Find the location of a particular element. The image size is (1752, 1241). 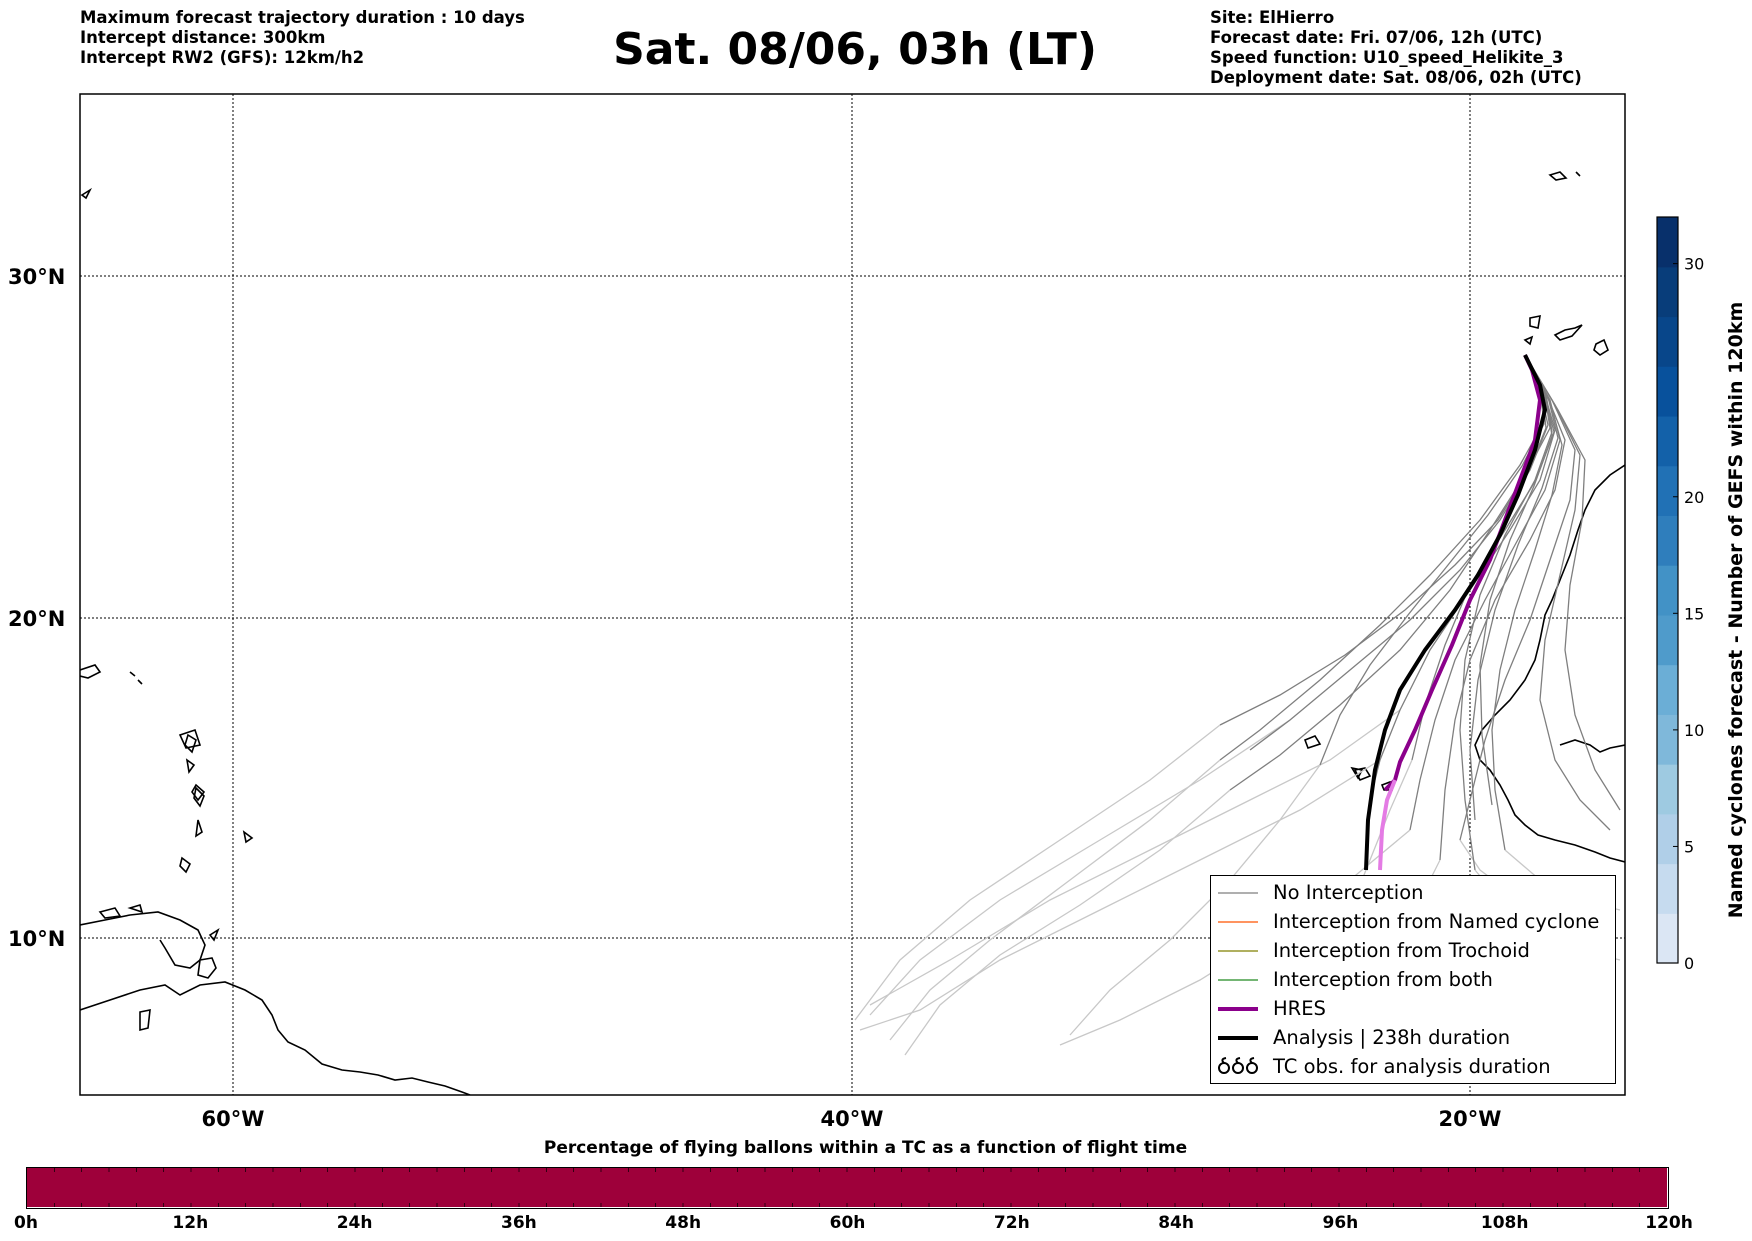

colorbar-tick-label: 5 is located at coordinates (1689, 846).